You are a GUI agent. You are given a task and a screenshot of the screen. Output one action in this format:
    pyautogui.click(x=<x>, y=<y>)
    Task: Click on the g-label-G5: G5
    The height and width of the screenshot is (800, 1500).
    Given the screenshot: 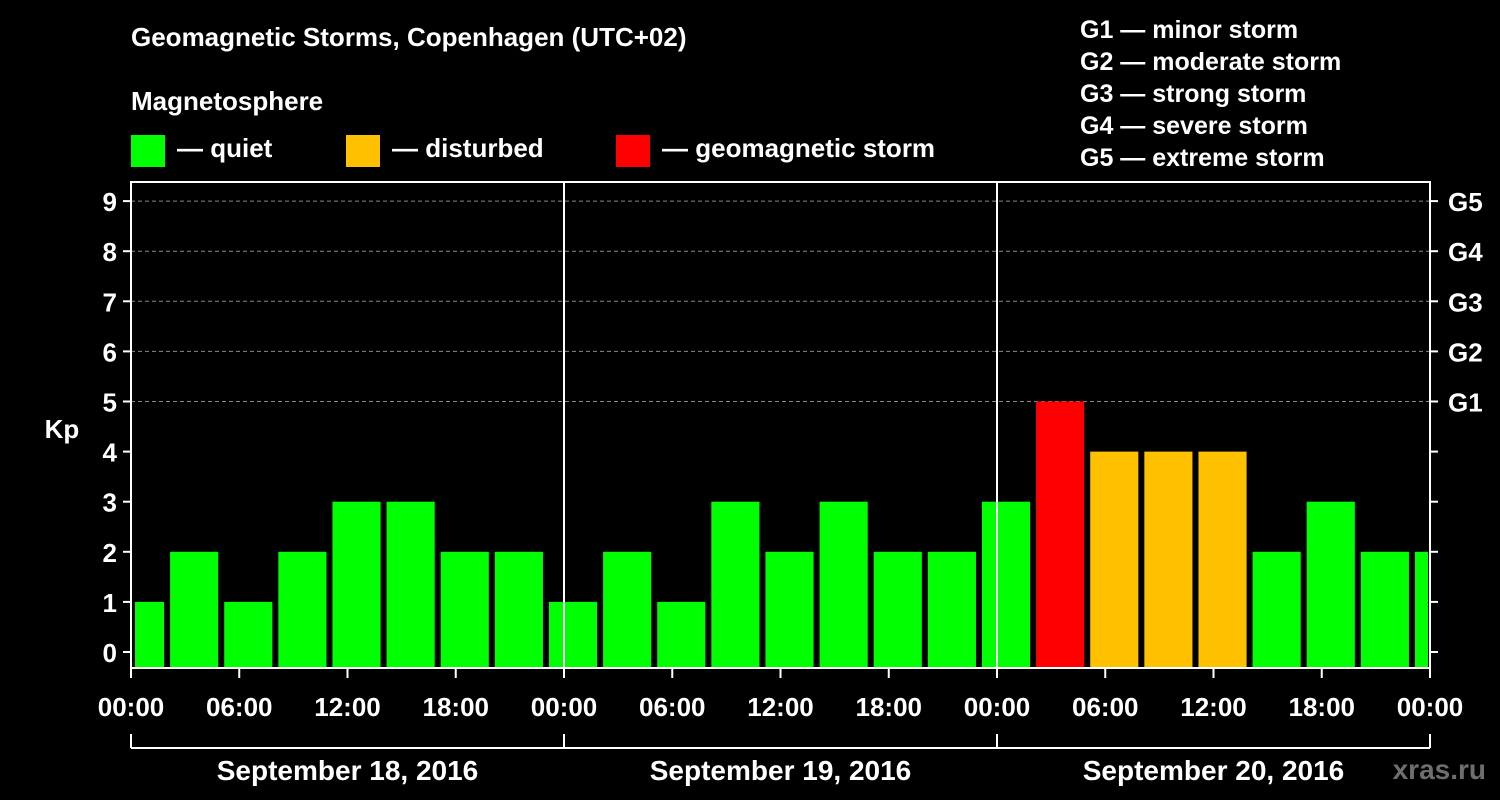 What is the action you would take?
    pyautogui.click(x=1465, y=202)
    